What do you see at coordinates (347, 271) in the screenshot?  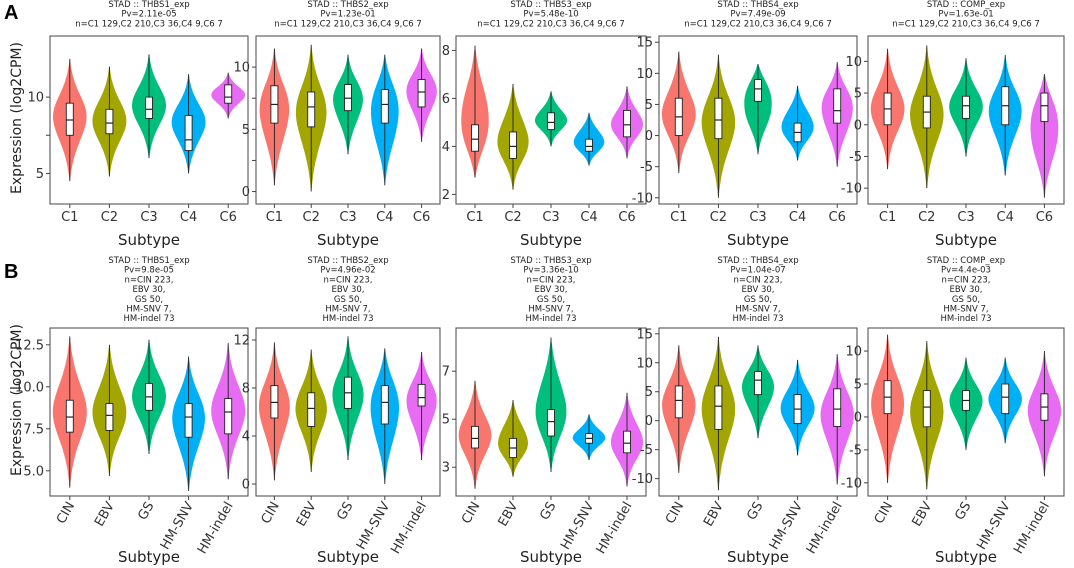 I see `chart-title-line: Pv=4.96e-02` at bounding box center [347, 271].